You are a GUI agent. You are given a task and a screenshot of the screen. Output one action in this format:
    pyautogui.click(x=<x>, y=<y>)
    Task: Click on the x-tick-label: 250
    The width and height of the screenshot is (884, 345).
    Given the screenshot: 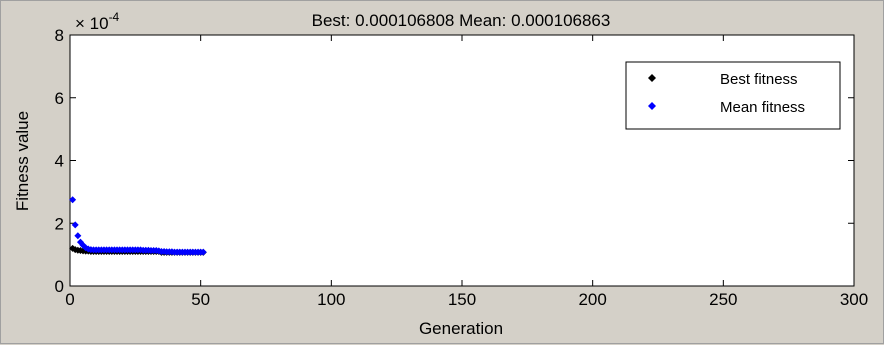 What is the action you would take?
    pyautogui.click(x=723, y=299)
    